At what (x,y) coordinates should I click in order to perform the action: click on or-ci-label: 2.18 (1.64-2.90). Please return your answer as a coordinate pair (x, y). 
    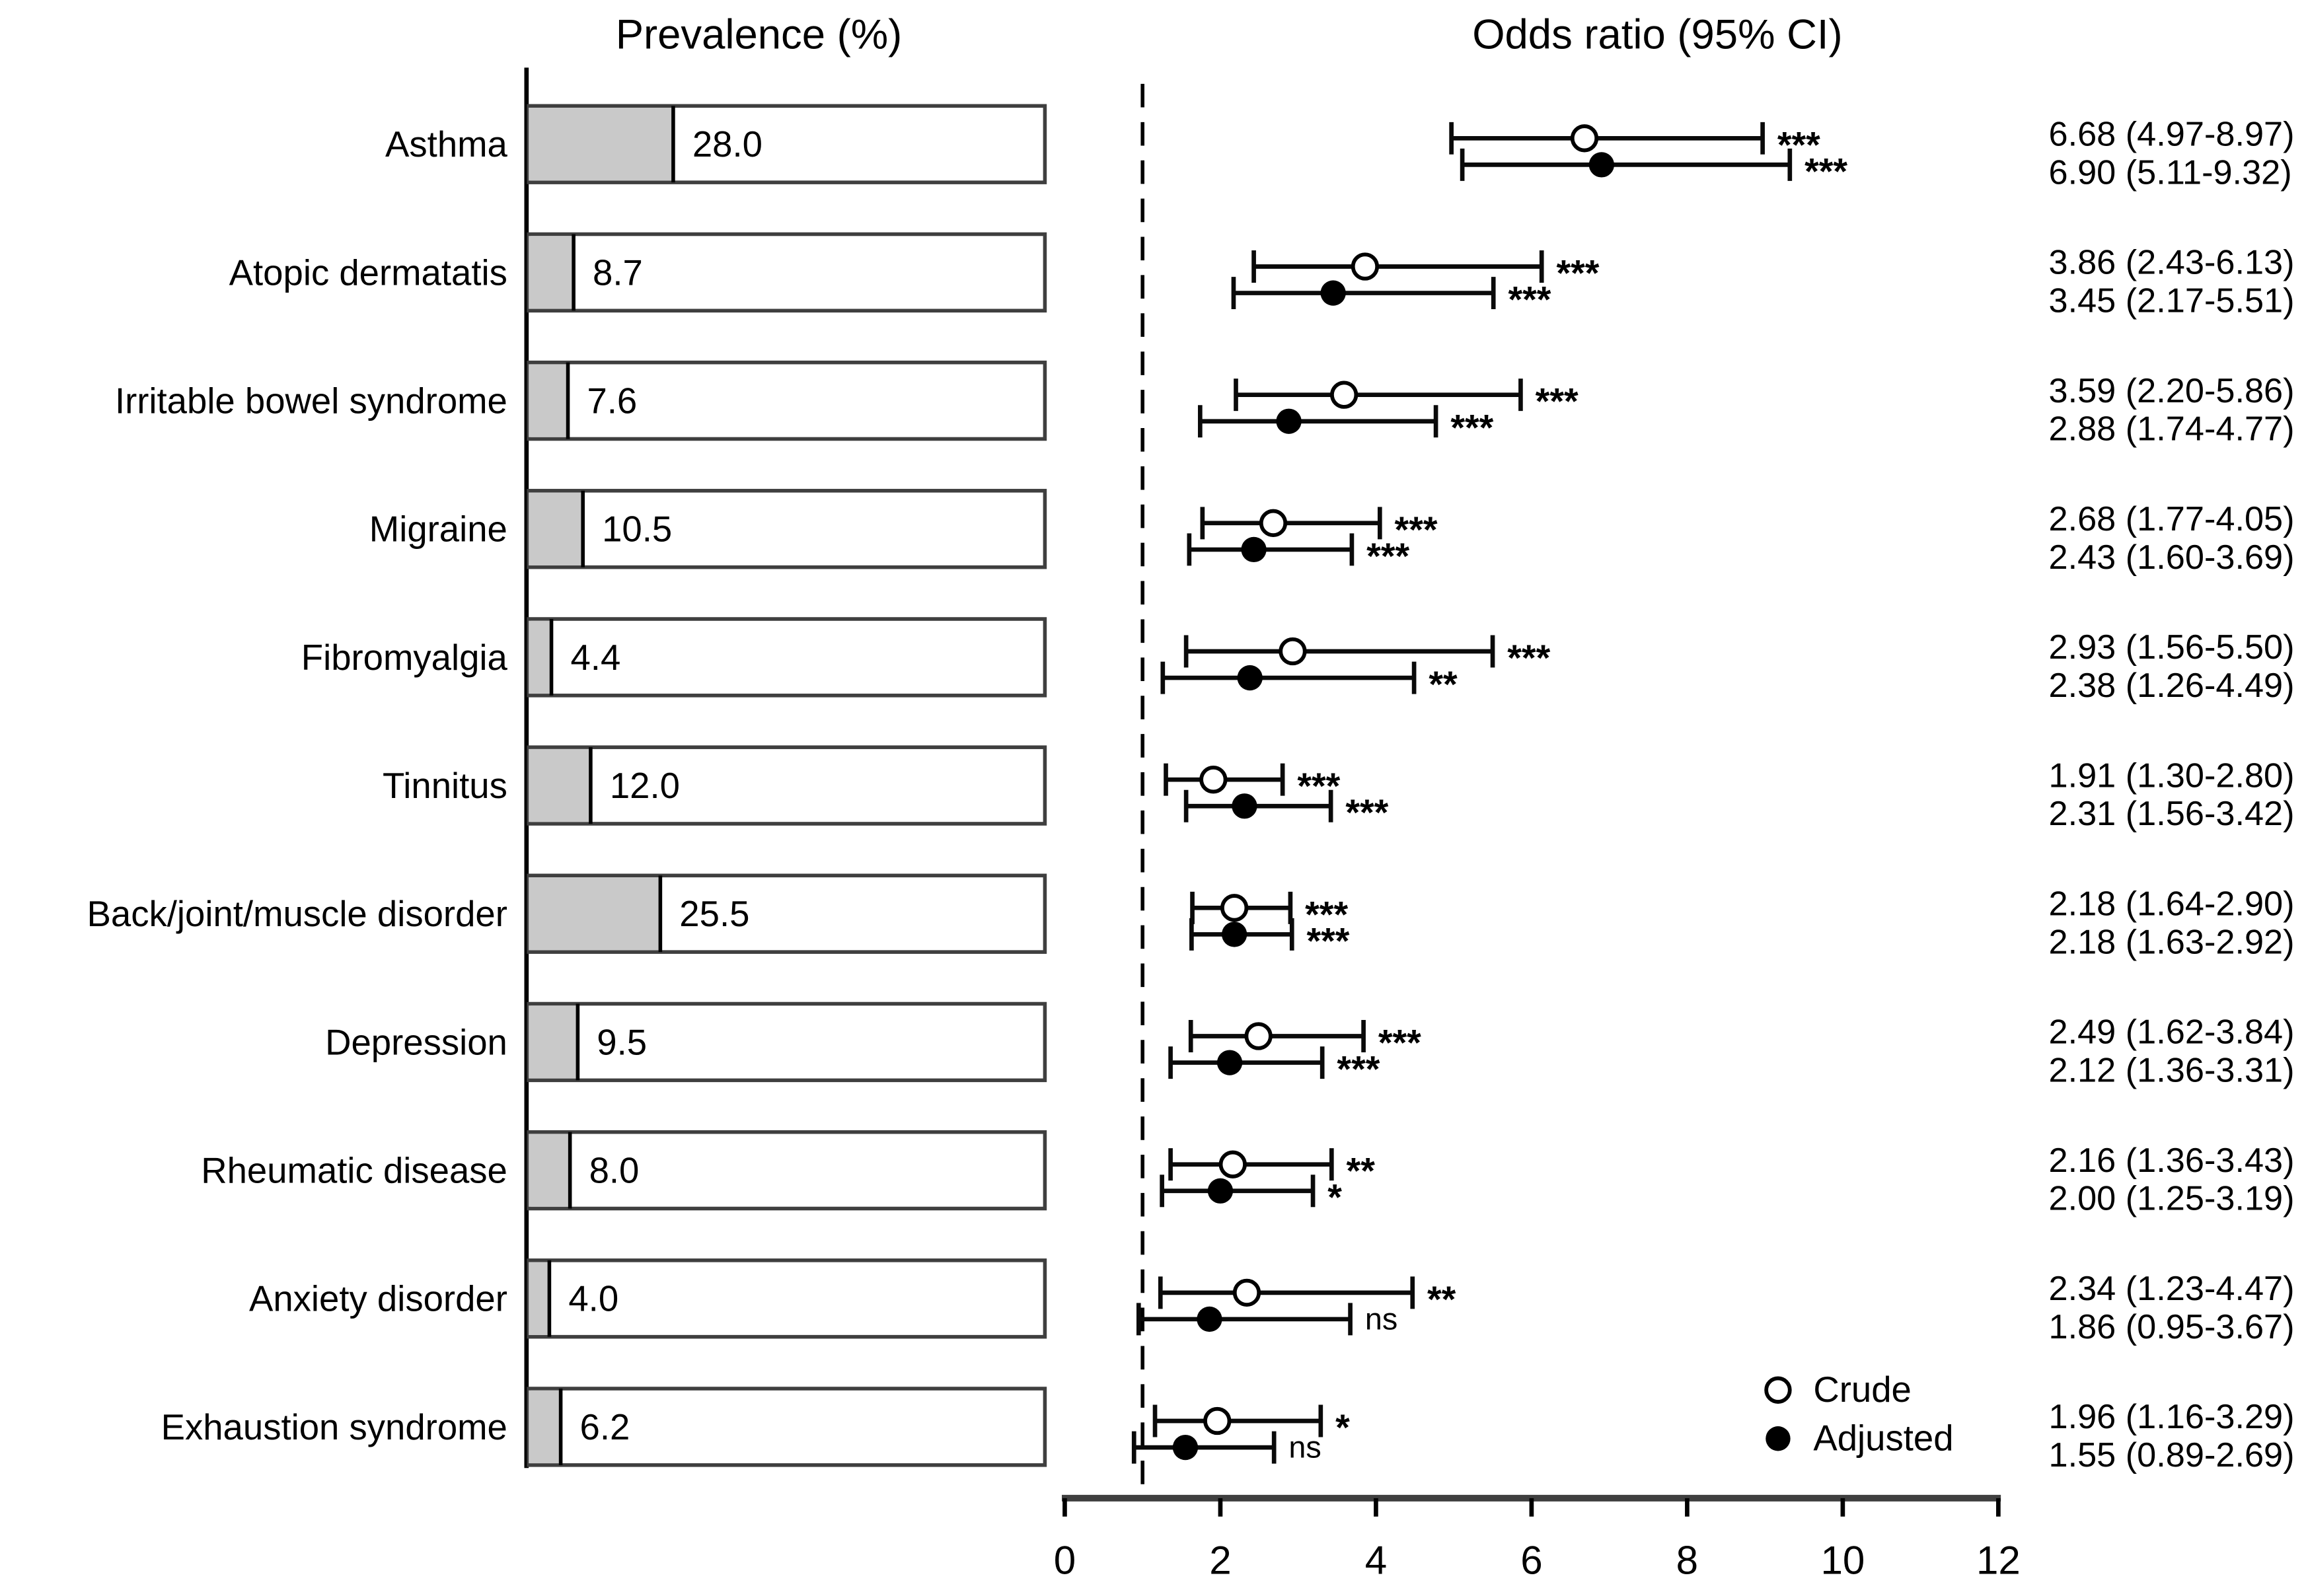
    Looking at the image, I should click on (2171, 904).